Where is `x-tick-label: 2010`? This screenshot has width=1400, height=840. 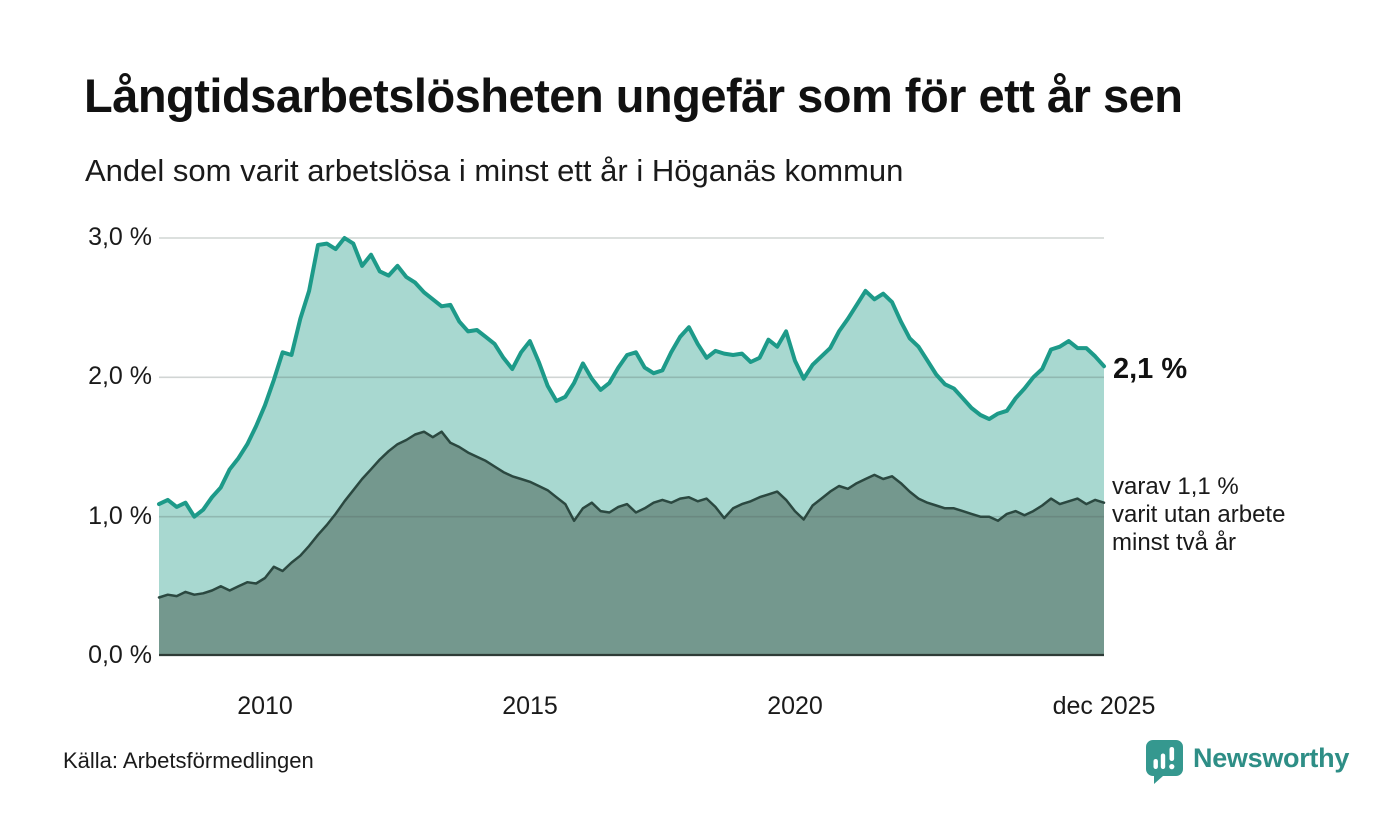
x-tick-label: 2010 is located at coordinates (265, 706).